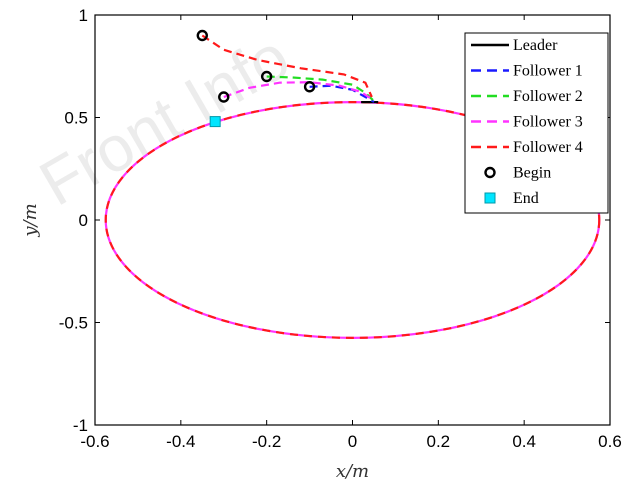  I want to click on legend-swatch-end, so click(490, 198).